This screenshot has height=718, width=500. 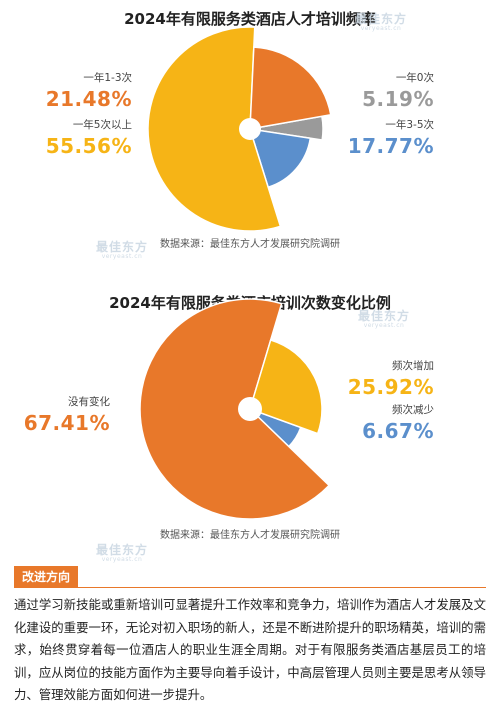 What do you see at coordinates (250, 19) in the screenshot?
I see `chart-title: 2024年有限服务类酒店人才培训频率` at bounding box center [250, 19].